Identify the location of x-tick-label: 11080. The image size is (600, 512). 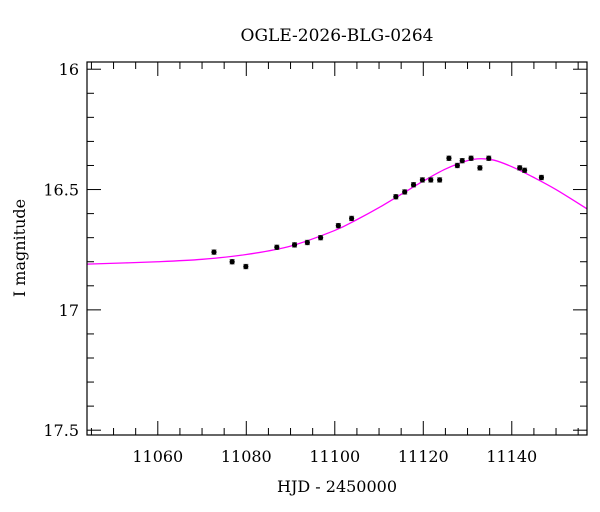
(246, 456).